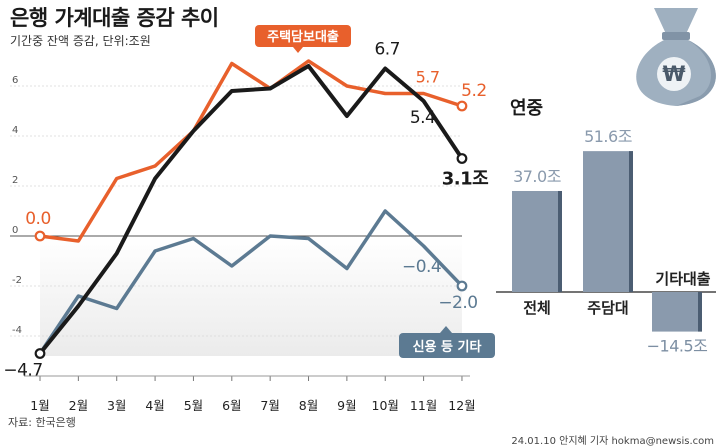  Describe the element at coordinates (696, 73) in the screenshot. I see `bag-shade` at that location.